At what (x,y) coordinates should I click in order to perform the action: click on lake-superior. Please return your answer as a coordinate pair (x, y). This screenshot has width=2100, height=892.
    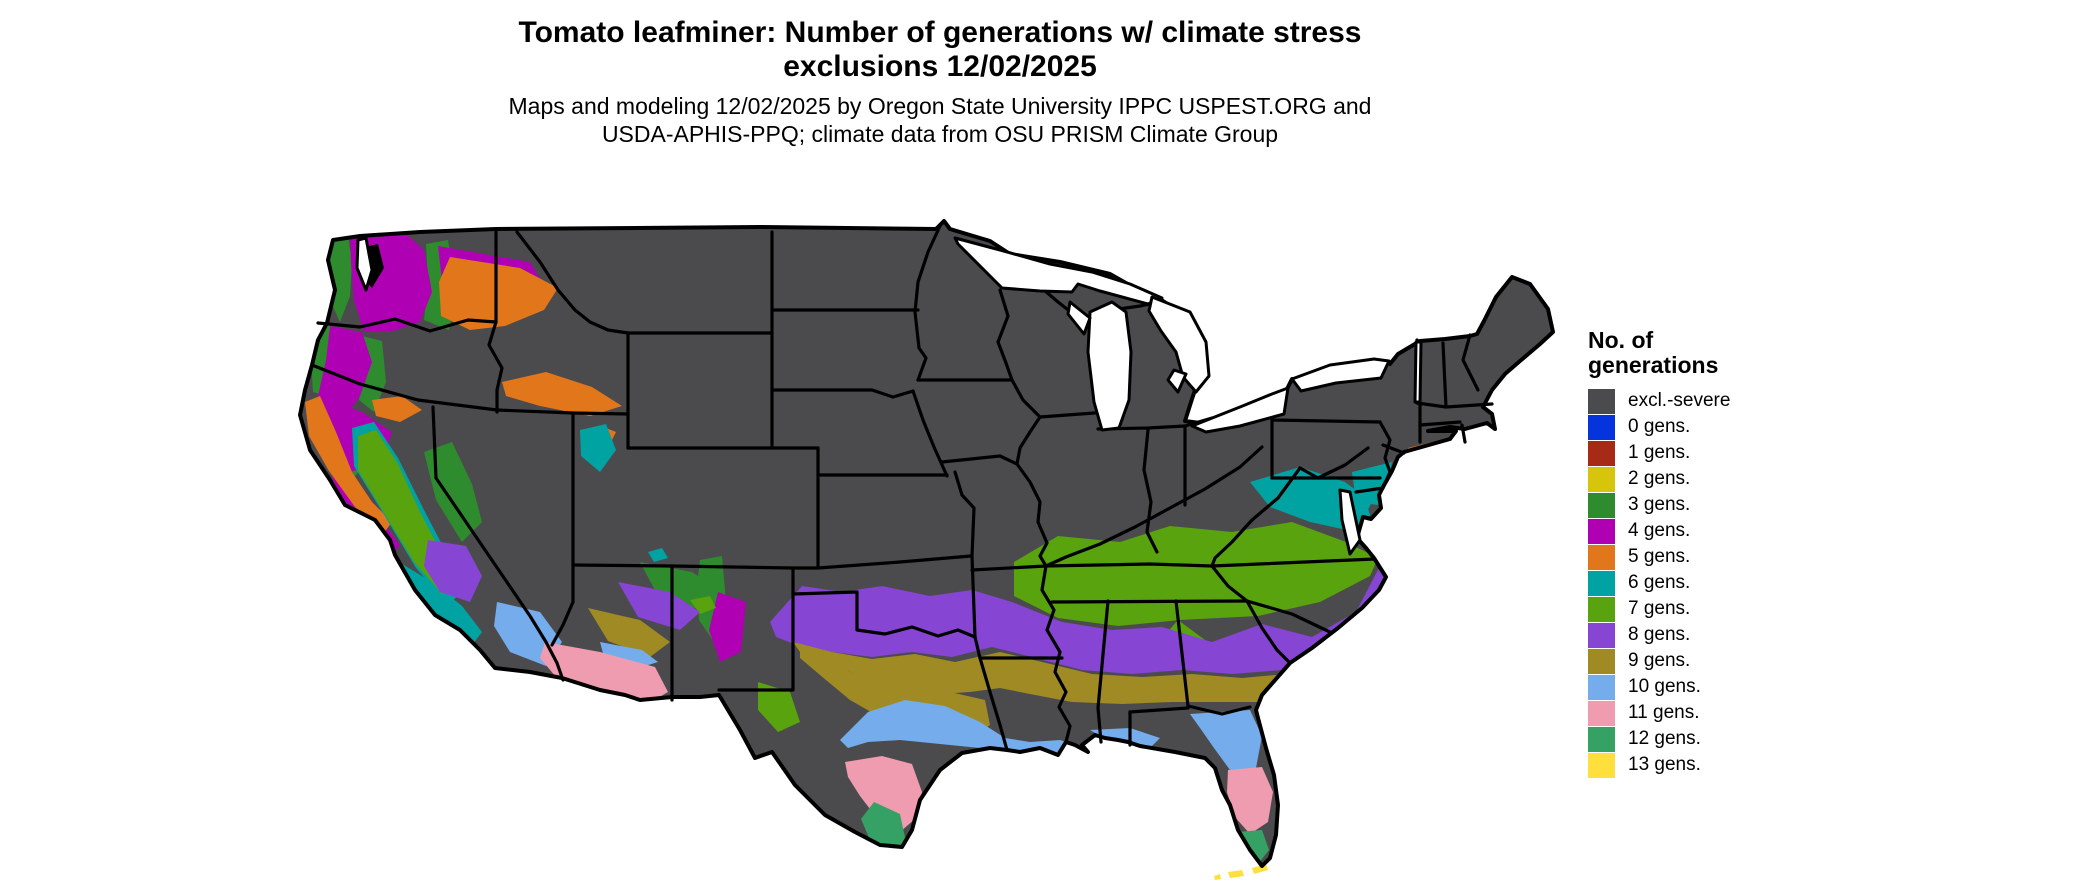
    Looking at the image, I should click on (1058, 271).